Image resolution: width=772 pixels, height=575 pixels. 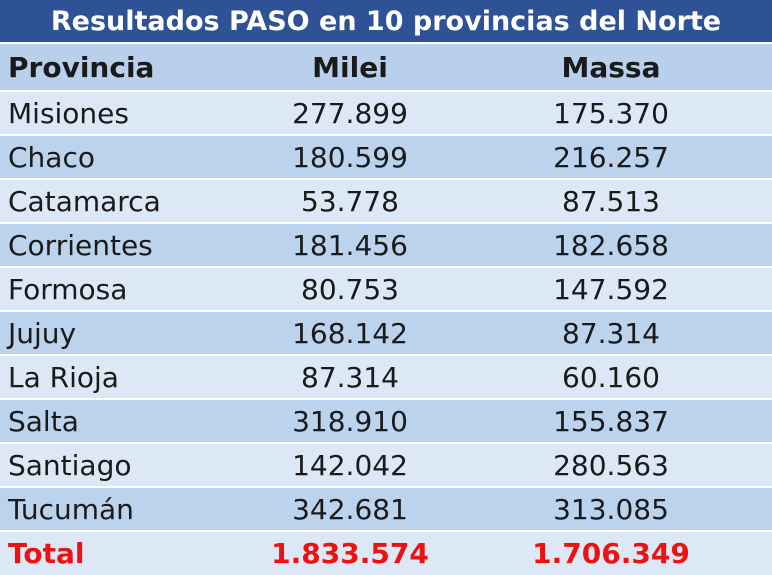 I want to click on data-row: Corrientes 181.456 182.658, so click(x=386, y=246).